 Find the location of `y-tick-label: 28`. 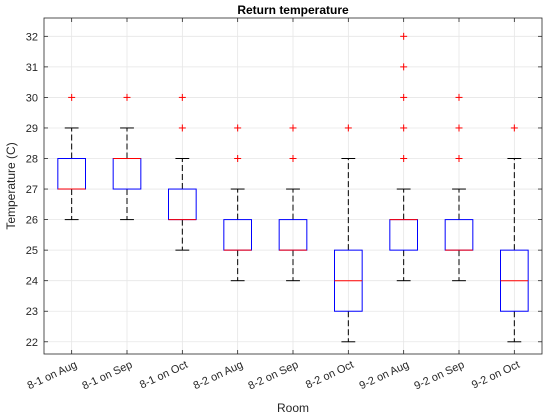

y-tick-label: 28 is located at coordinates (32, 160).